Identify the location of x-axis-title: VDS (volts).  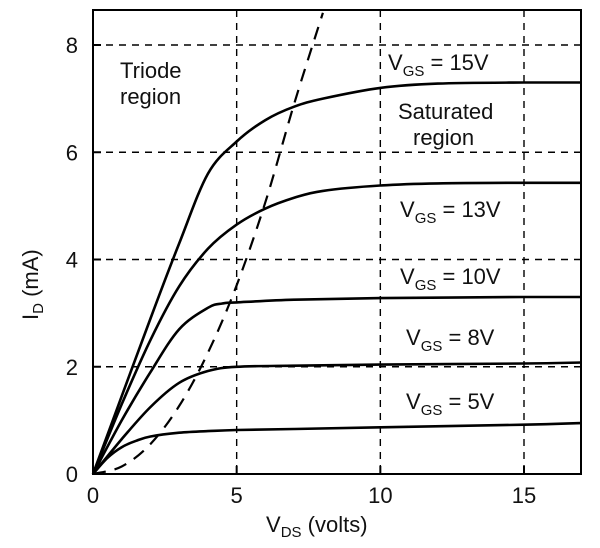
(317, 526).